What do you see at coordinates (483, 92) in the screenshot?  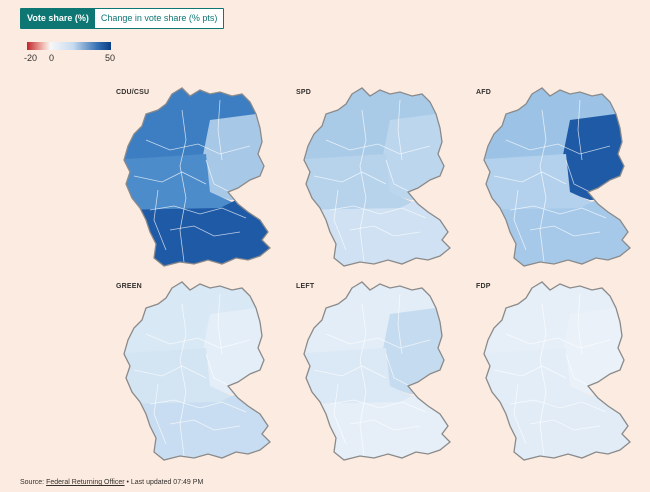 I see `panel-label: AFD` at bounding box center [483, 92].